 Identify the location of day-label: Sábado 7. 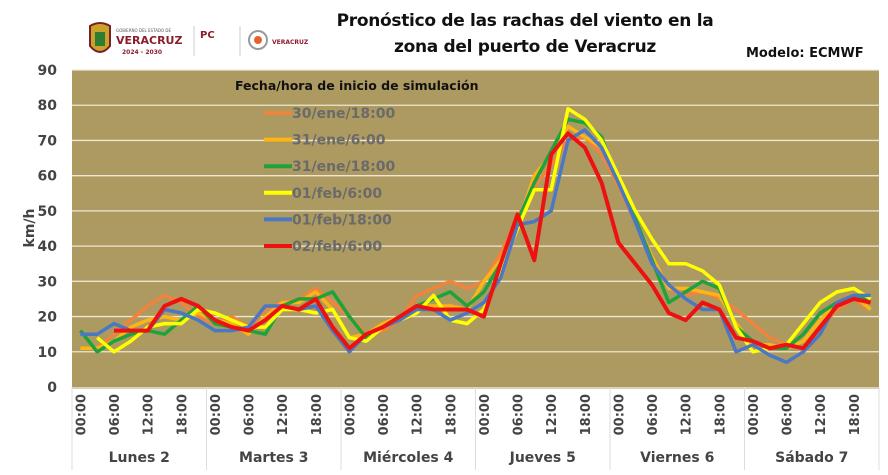
(811, 458).